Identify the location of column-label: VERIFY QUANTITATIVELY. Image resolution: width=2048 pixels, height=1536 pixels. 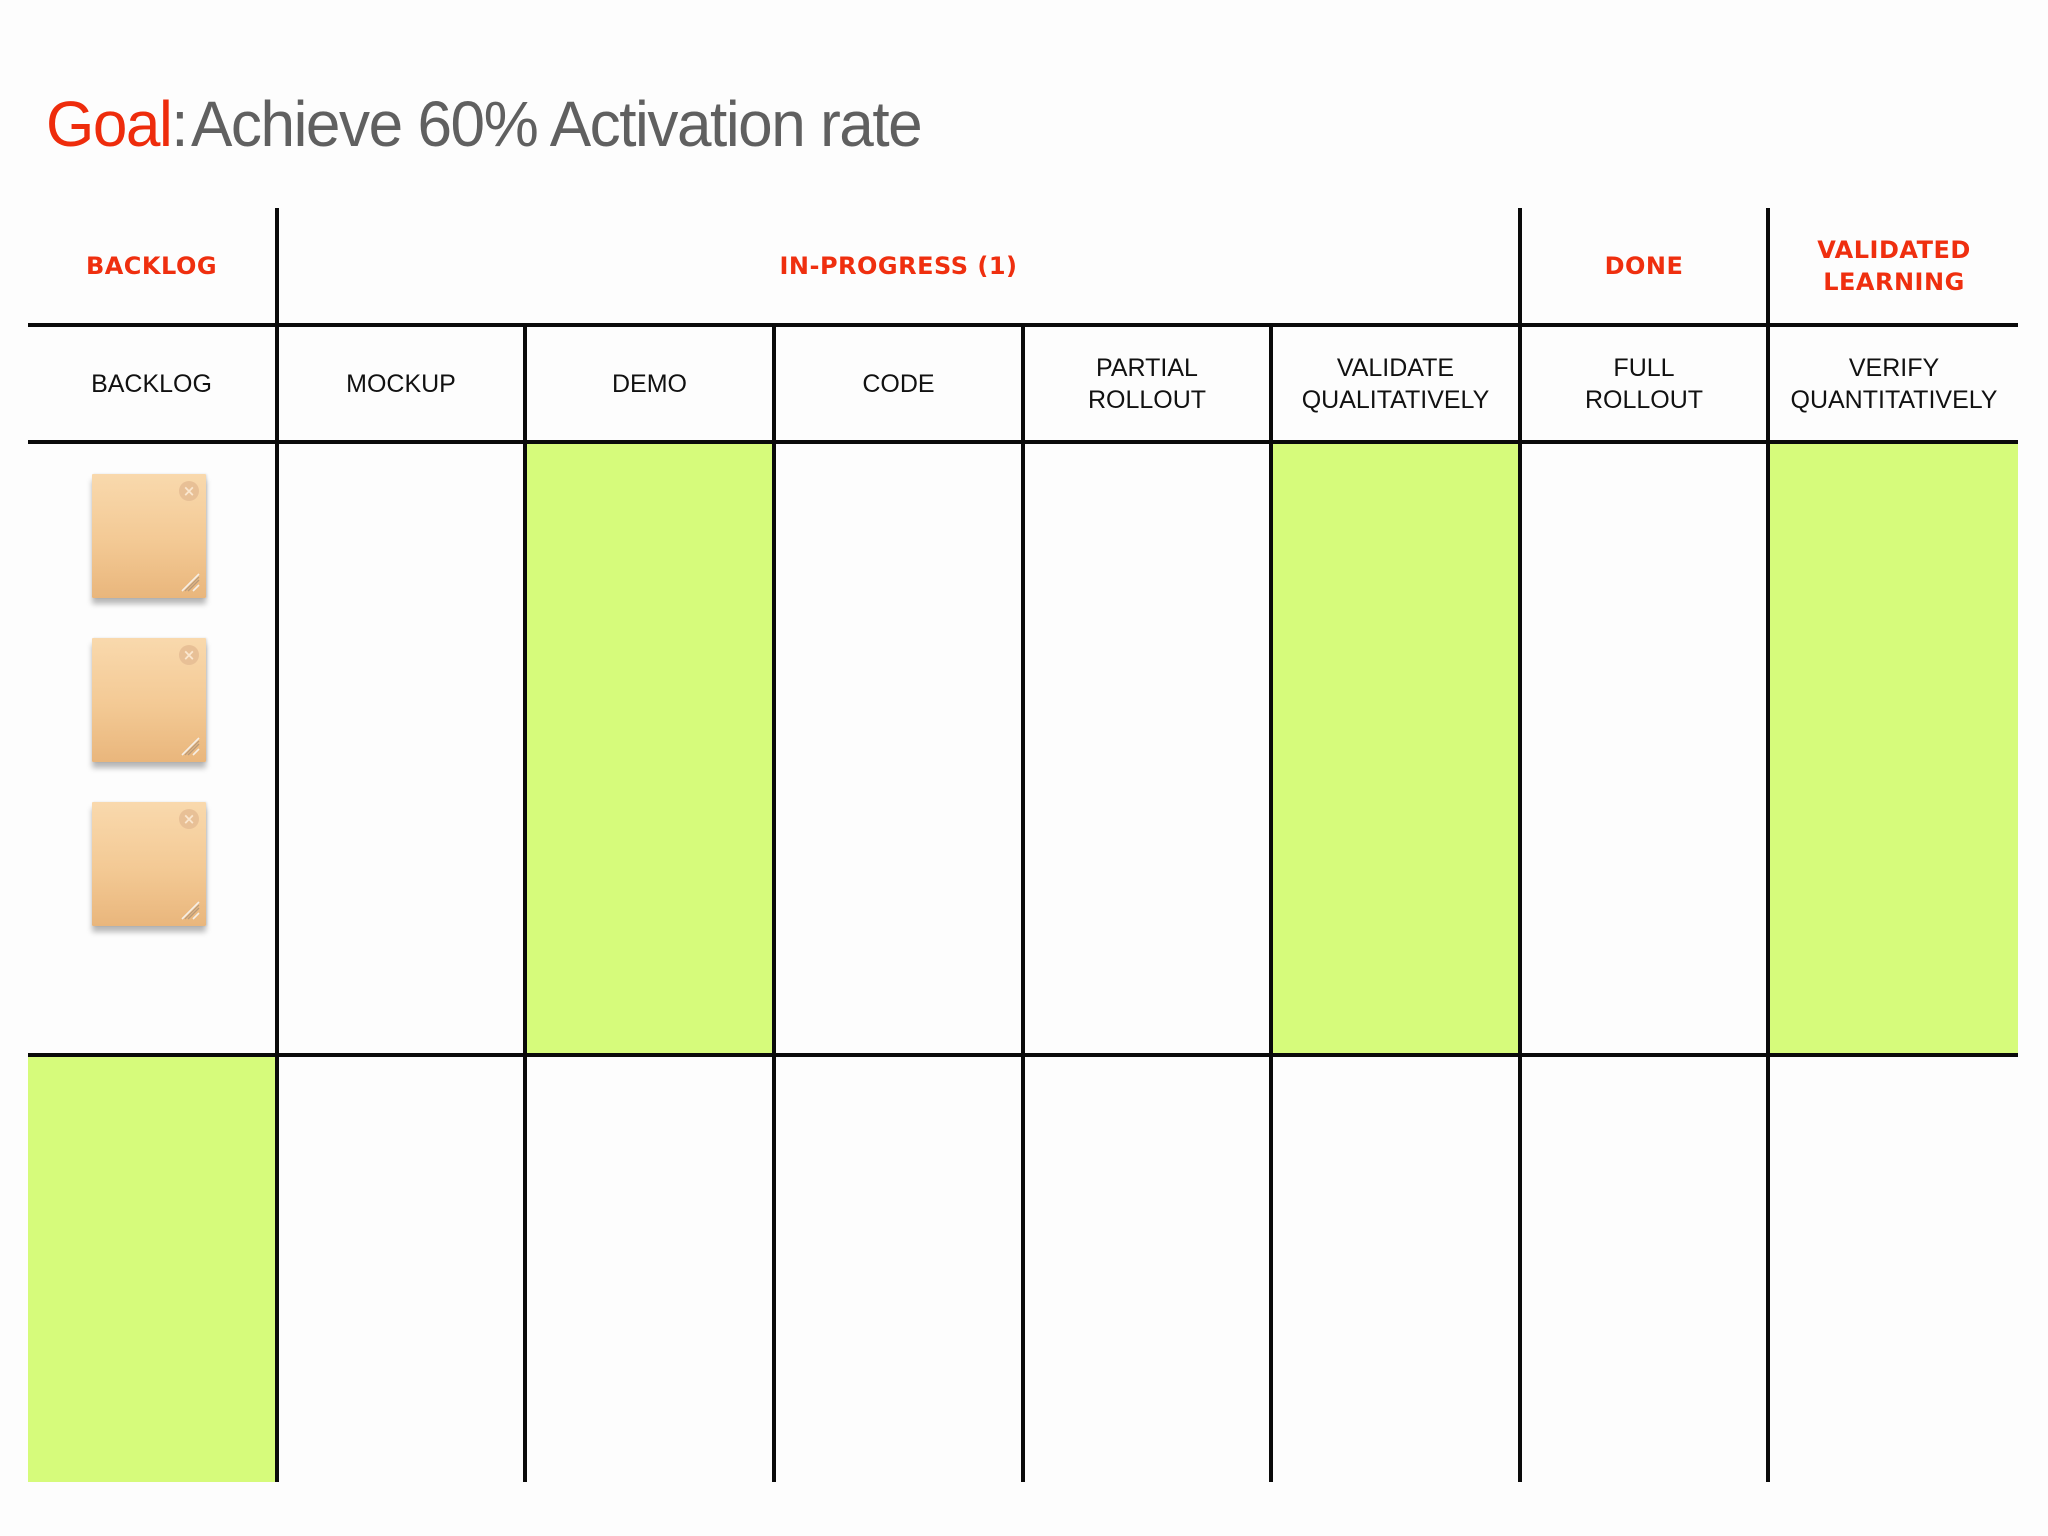
(1894, 383).